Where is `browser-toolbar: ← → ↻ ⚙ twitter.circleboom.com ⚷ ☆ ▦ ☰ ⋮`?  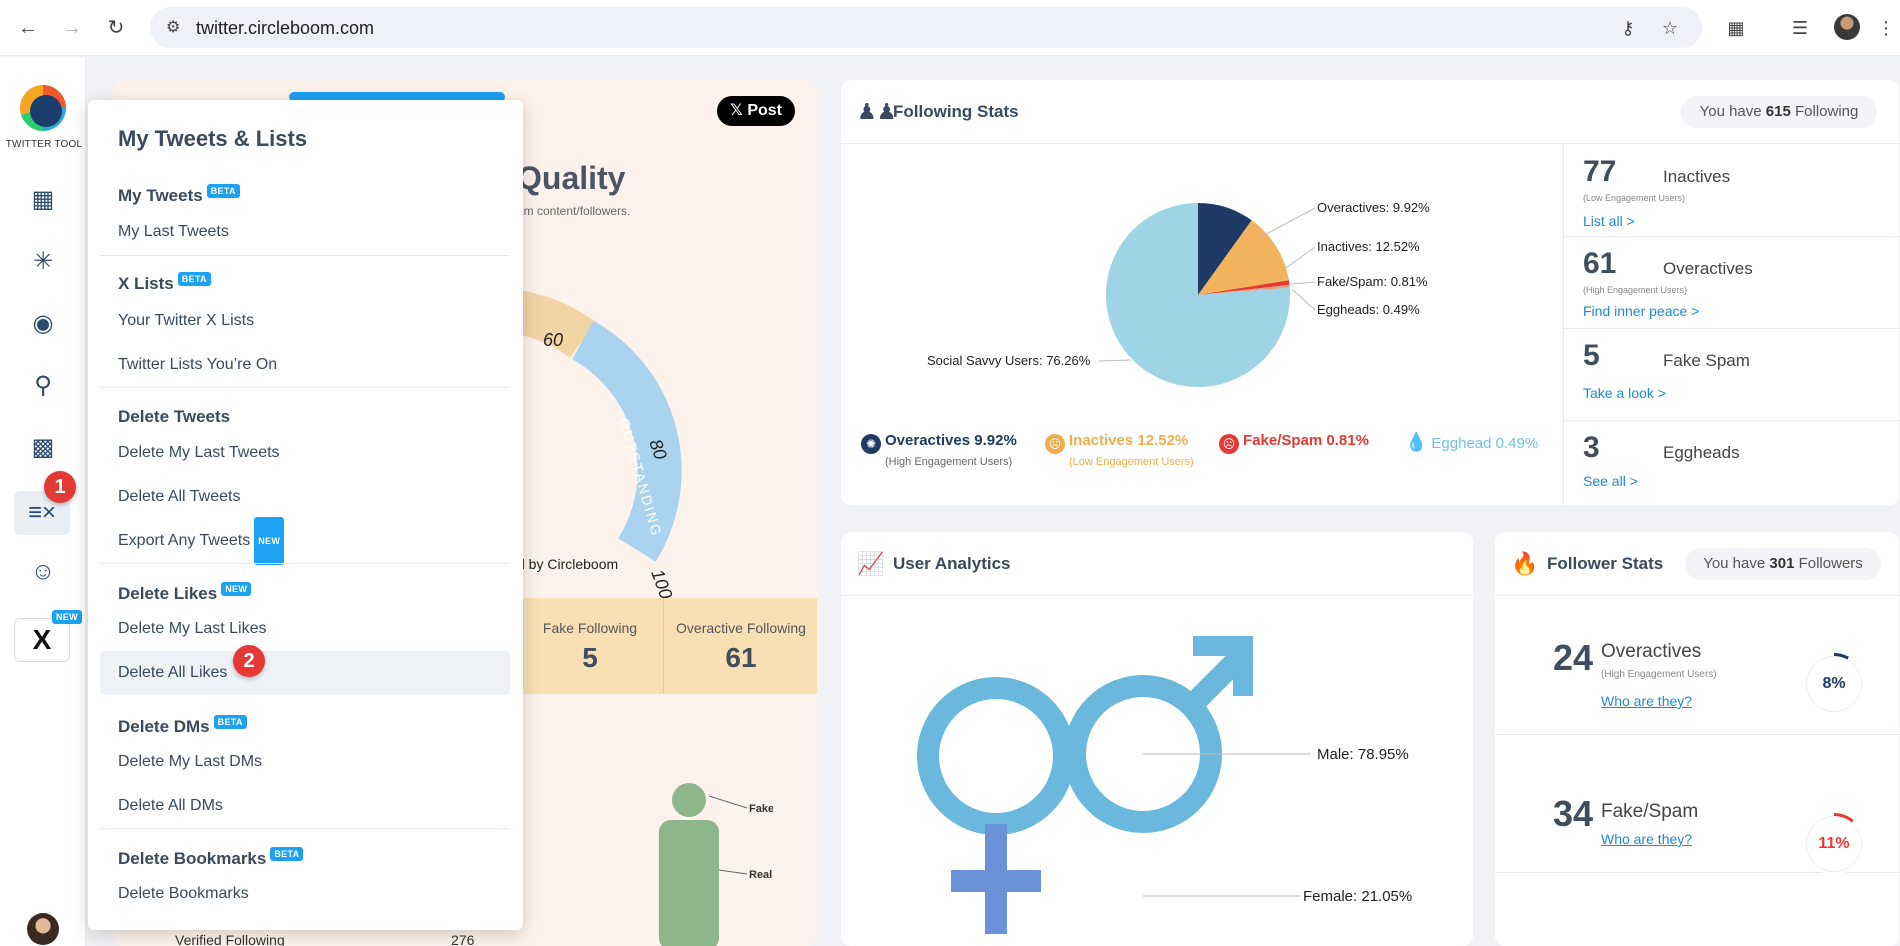
browser-toolbar: ← → ↻ ⚙ twitter.circleboom.com ⚷ ☆ ▦ ☰ ⋮ is located at coordinates (950, 28).